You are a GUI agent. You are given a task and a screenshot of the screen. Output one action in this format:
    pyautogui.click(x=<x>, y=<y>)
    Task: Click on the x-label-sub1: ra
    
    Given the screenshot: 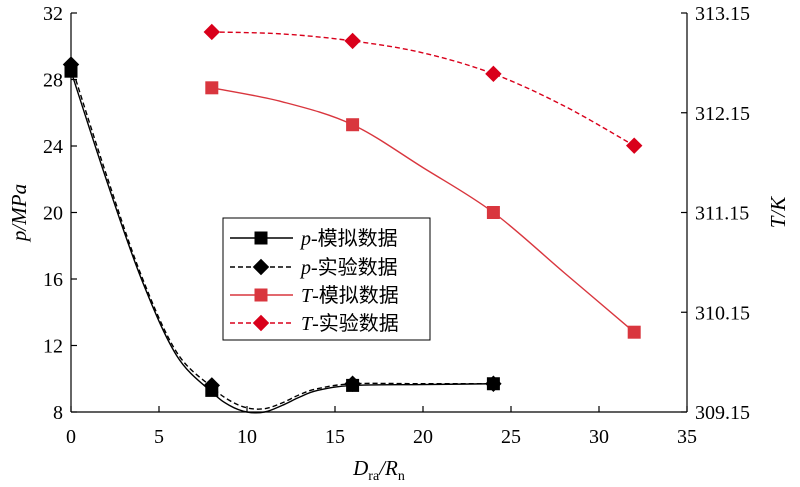 What is the action you would take?
    pyautogui.click(x=374, y=476)
    